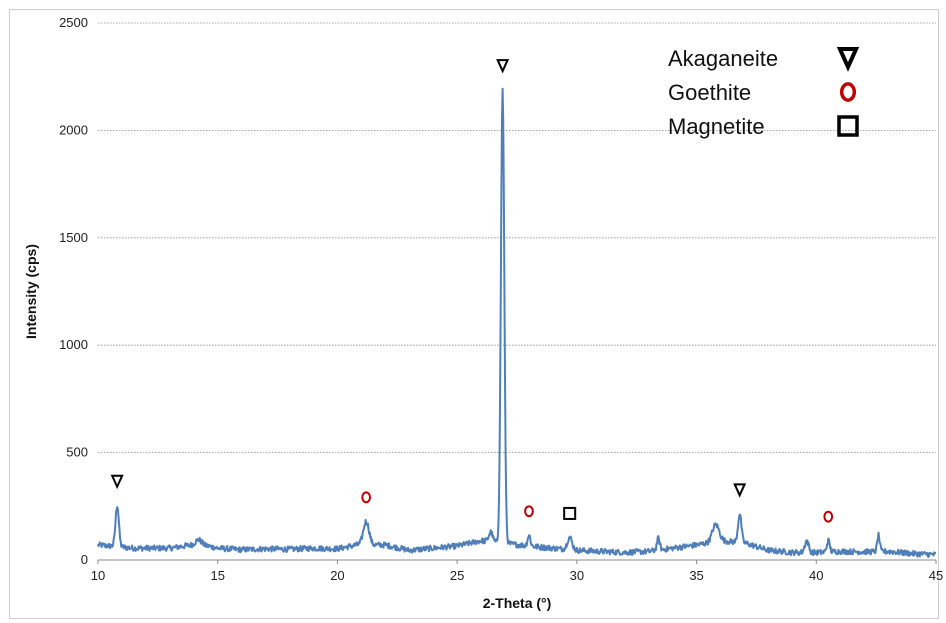 The width and height of the screenshot is (946, 623). Describe the element at coordinates (936, 575) in the screenshot. I see `x-tick-label: 45` at that location.